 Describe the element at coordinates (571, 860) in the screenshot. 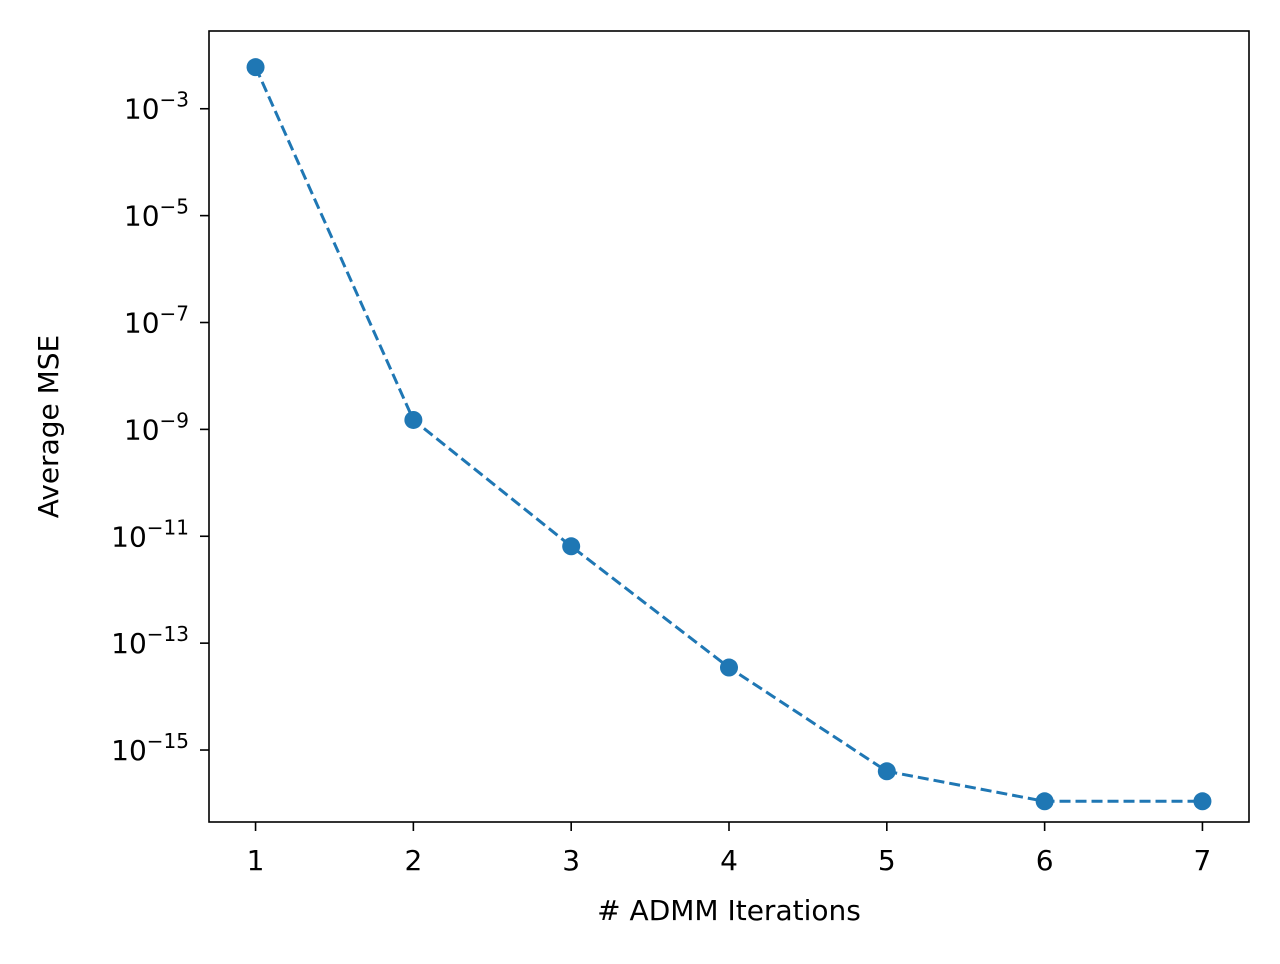

I see `x-tick-label: 3` at that location.